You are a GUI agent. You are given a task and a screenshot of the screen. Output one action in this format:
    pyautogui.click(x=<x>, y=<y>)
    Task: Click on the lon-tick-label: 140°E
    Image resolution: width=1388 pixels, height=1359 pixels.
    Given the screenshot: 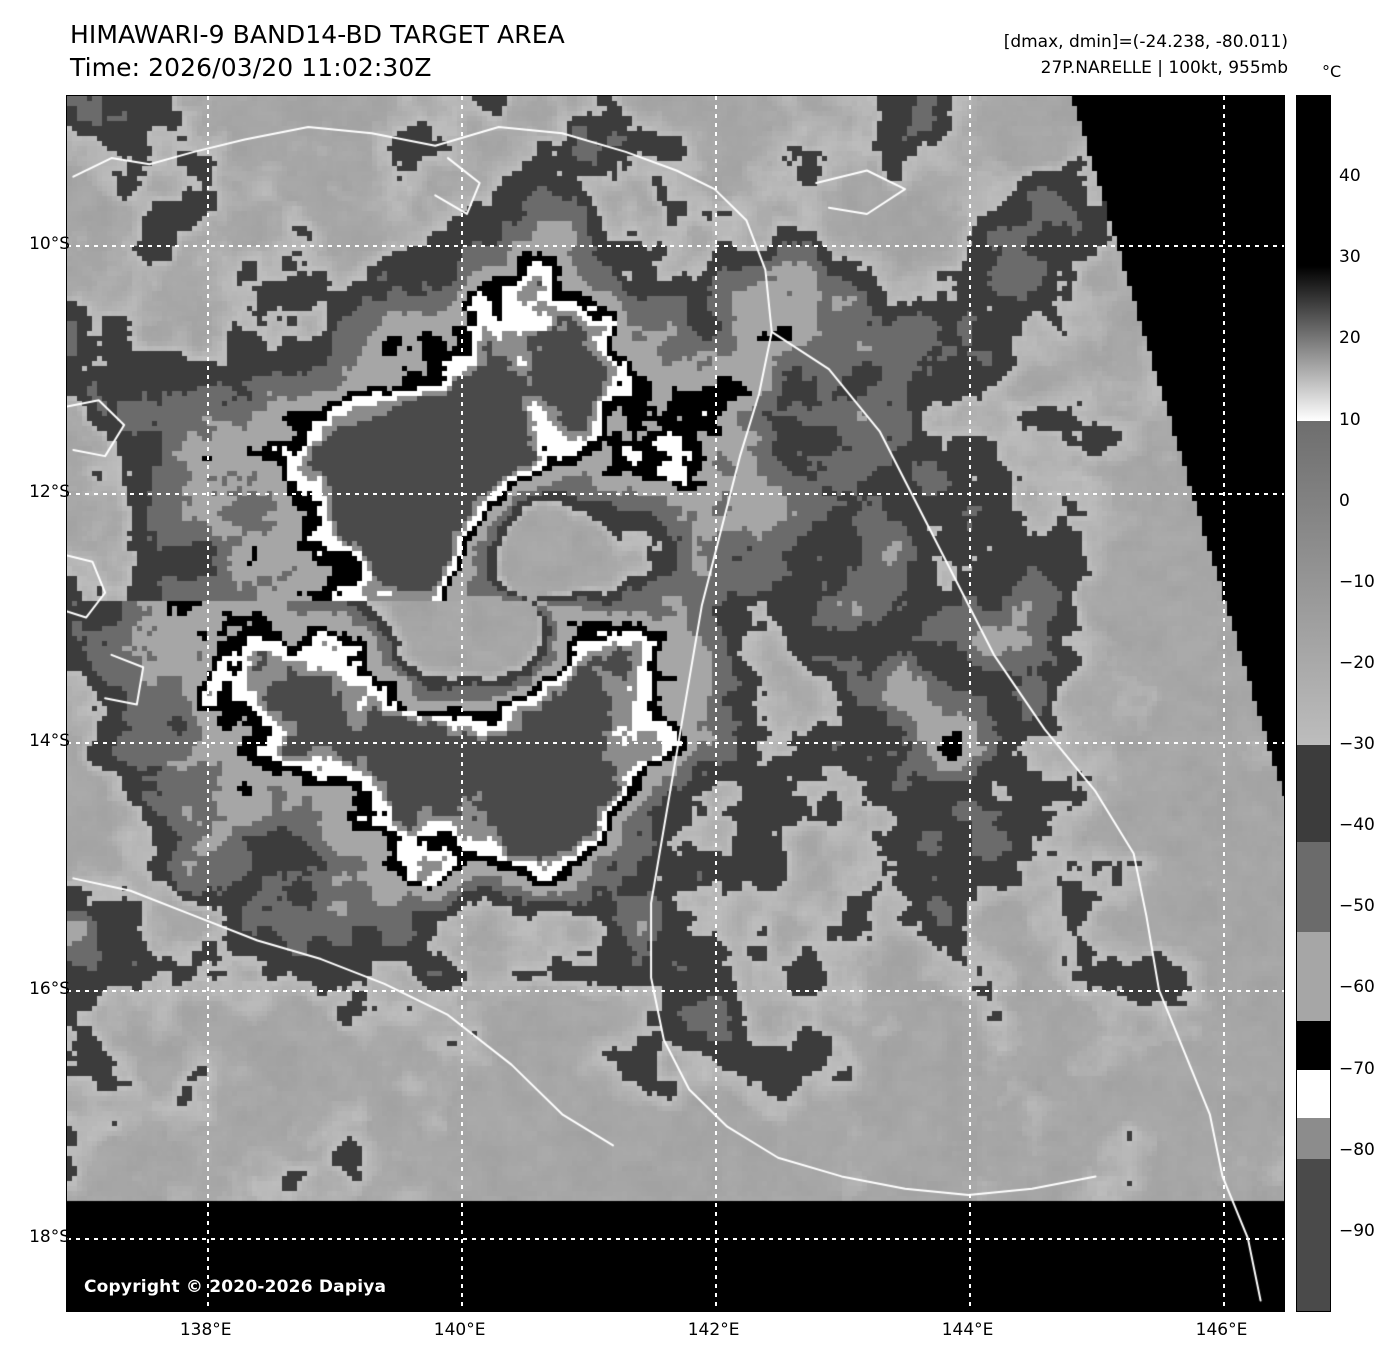 What is the action you would take?
    pyautogui.click(x=459, y=1330)
    